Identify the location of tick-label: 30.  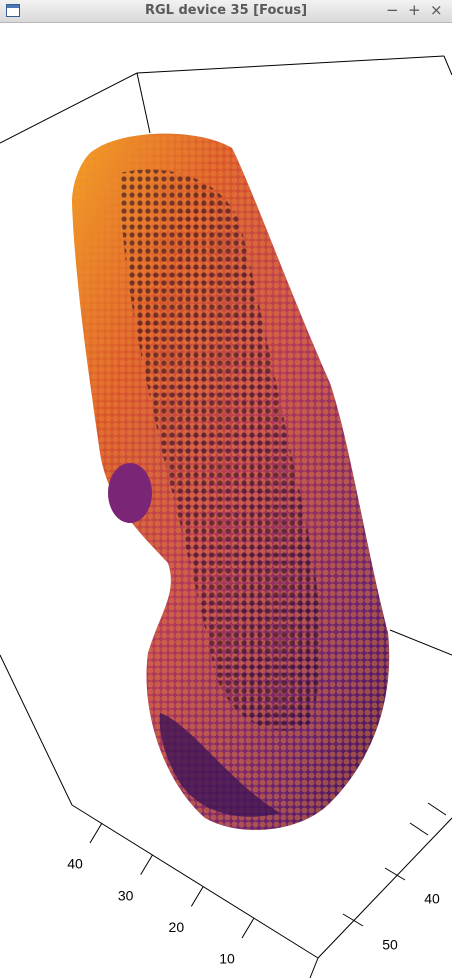
(126, 895).